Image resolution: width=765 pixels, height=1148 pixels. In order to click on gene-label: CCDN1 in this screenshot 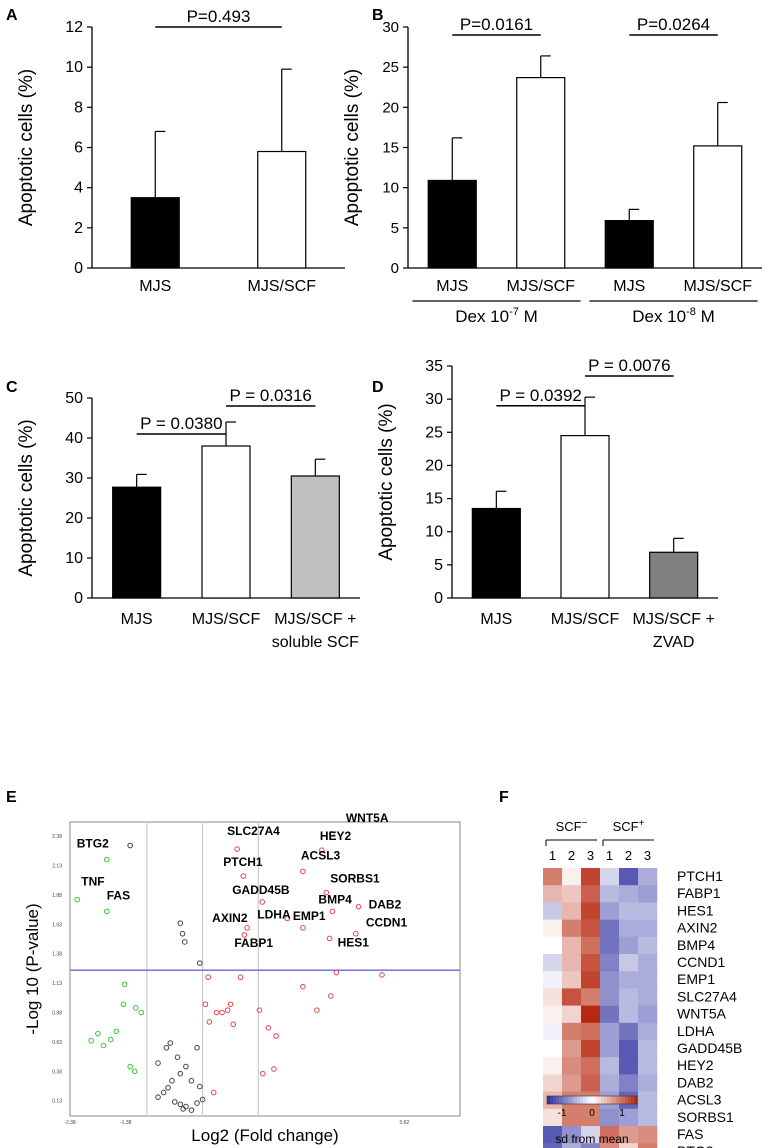, I will do `click(387, 923)`.